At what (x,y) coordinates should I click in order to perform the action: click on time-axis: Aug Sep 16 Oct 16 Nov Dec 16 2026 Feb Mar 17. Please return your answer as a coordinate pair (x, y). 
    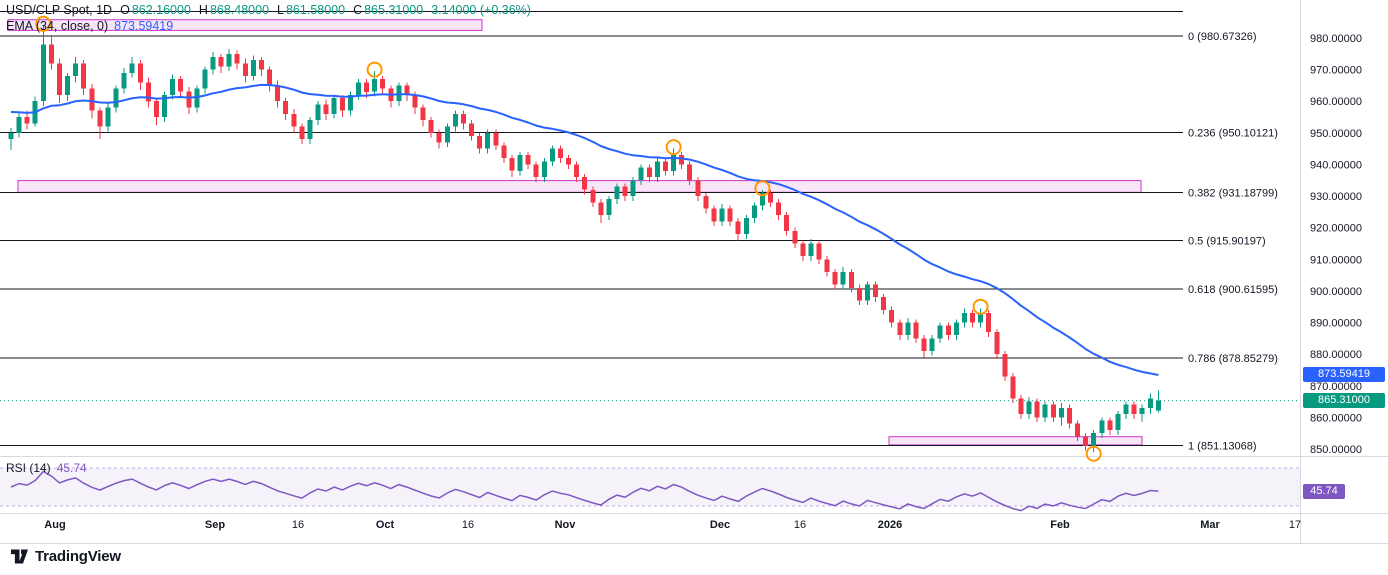
    Looking at the image, I should click on (672, 525).